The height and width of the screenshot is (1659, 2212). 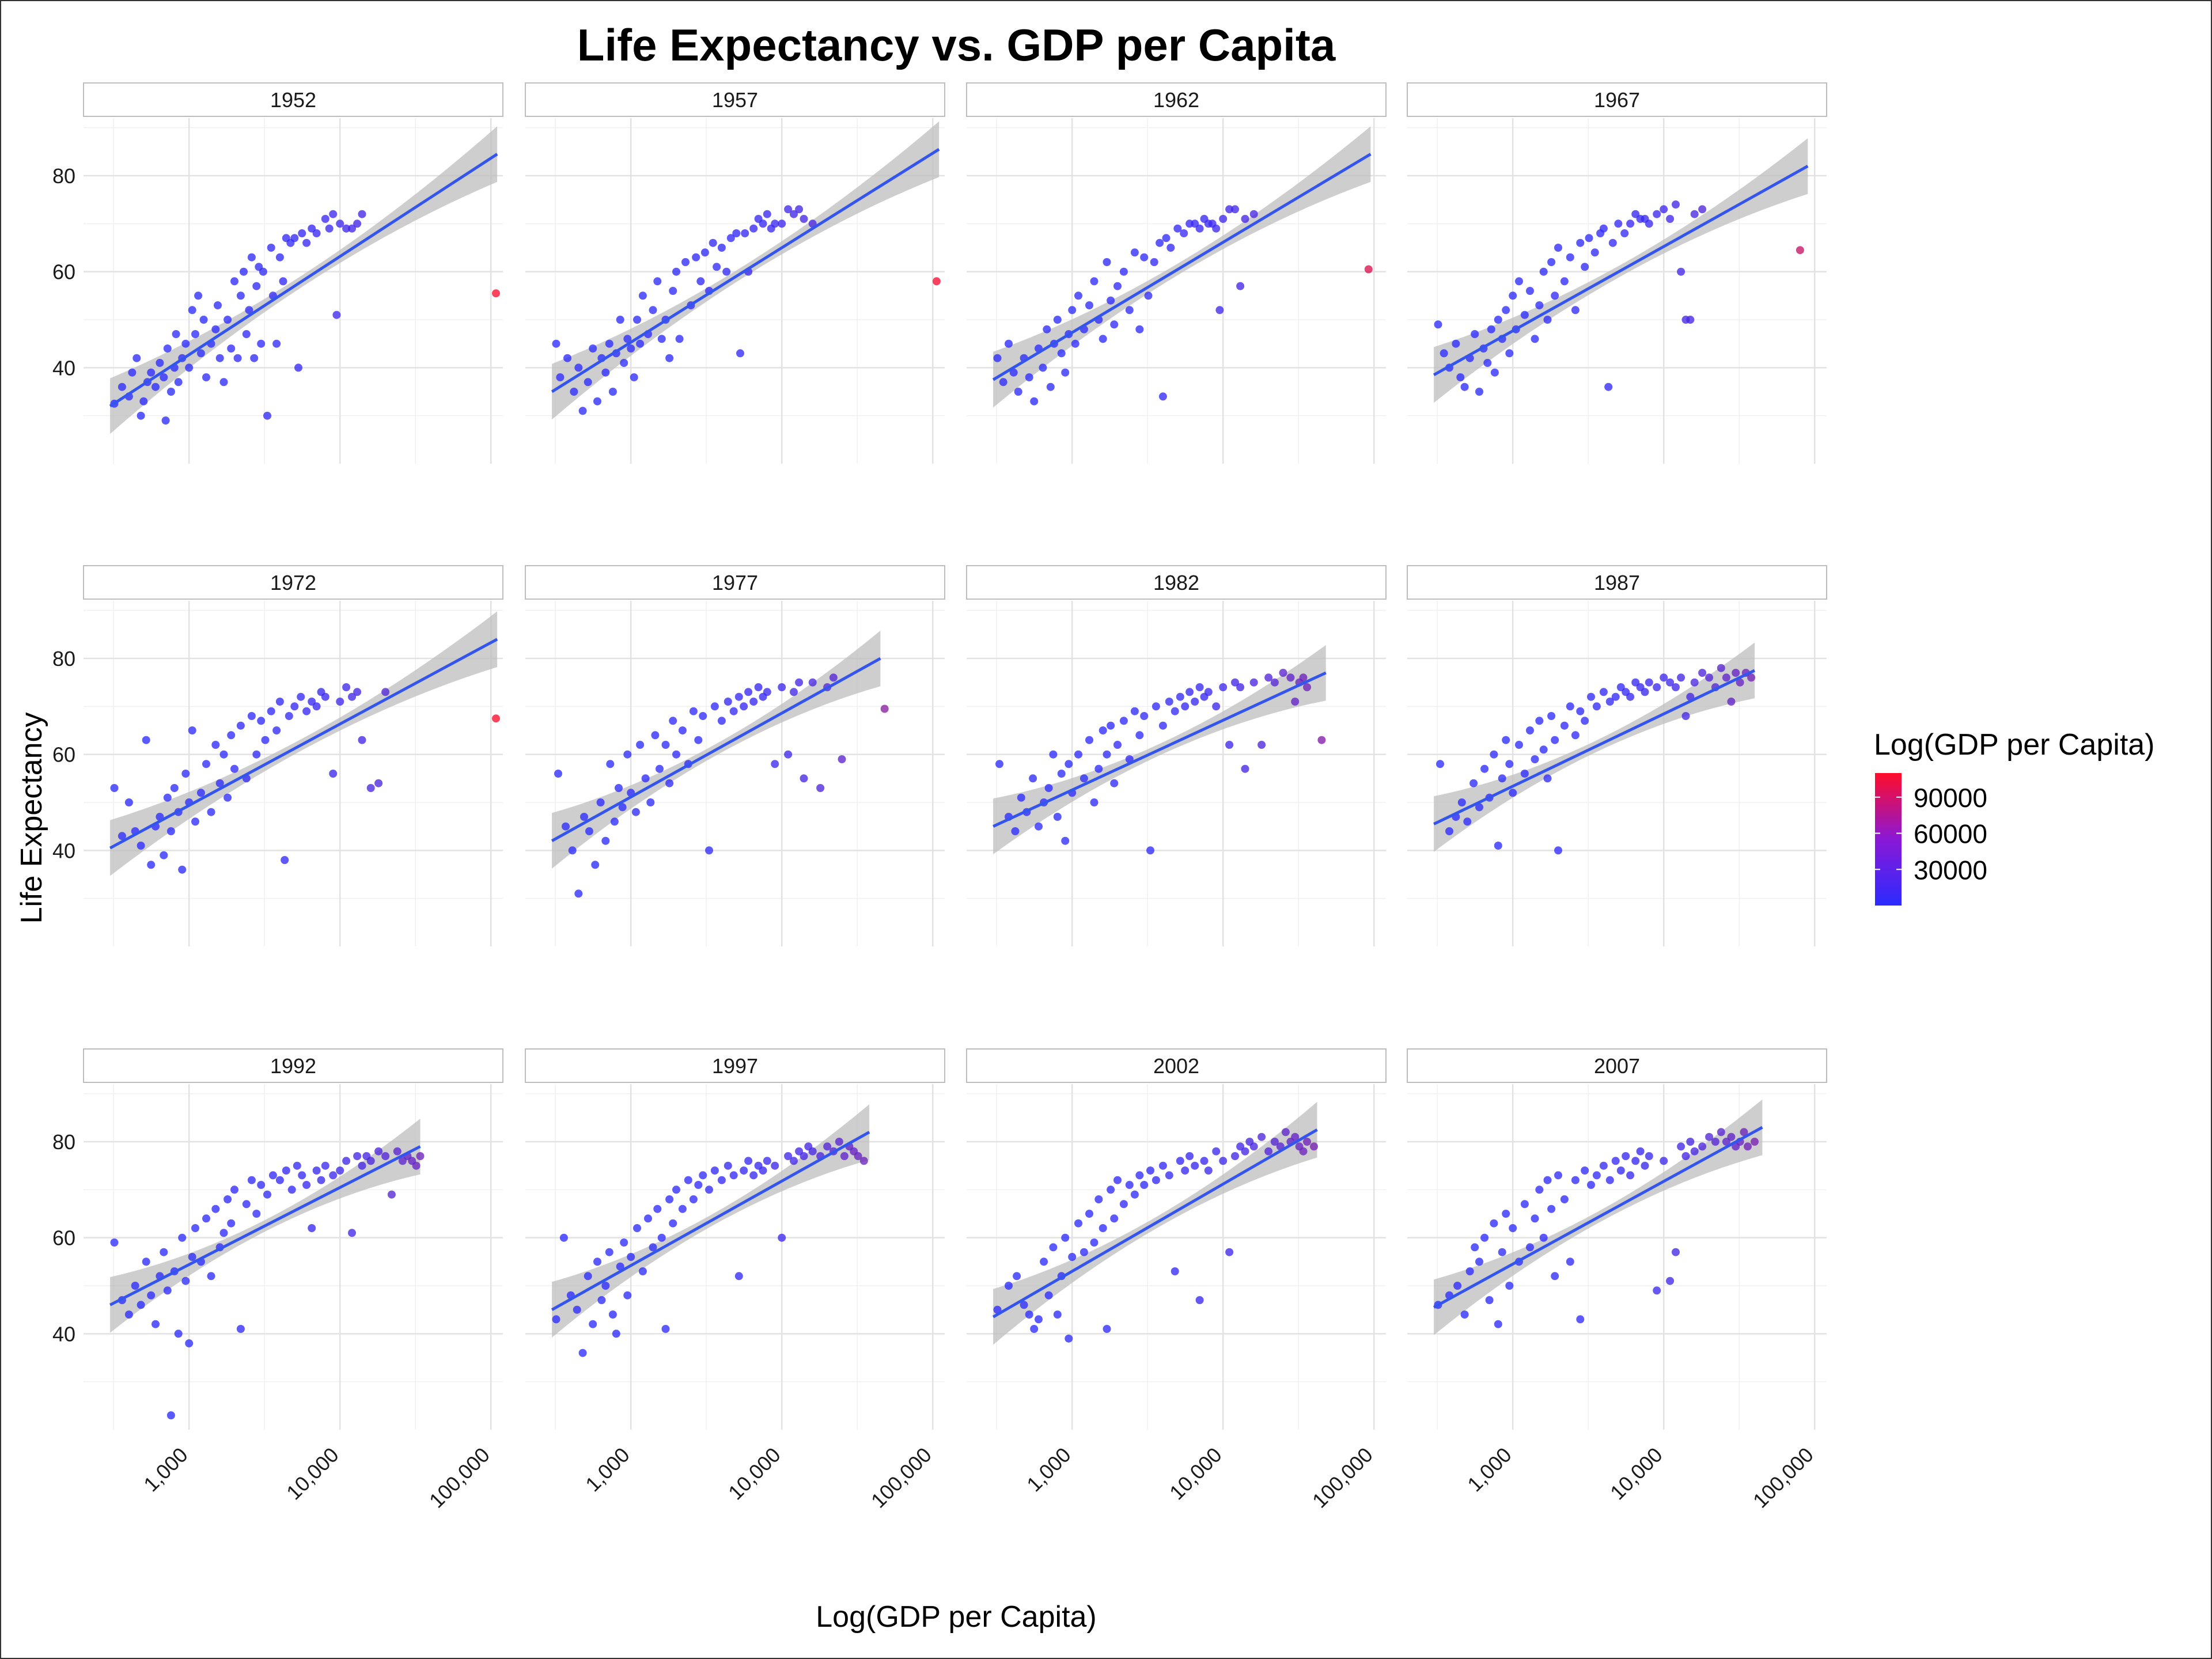 What do you see at coordinates (63, 1334) in the screenshot?
I see `y-tick-label: 40` at bounding box center [63, 1334].